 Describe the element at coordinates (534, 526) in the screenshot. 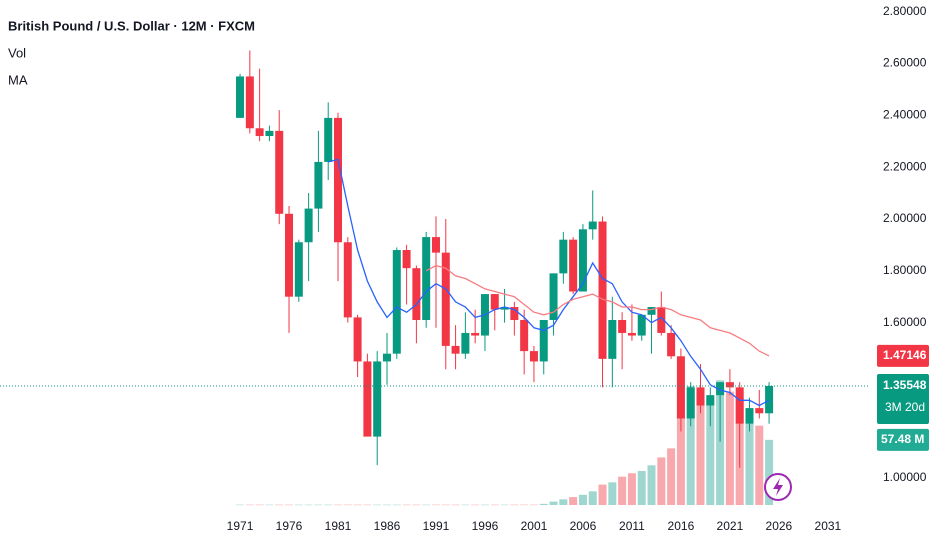

I see `x-tick-label: 2001` at that location.